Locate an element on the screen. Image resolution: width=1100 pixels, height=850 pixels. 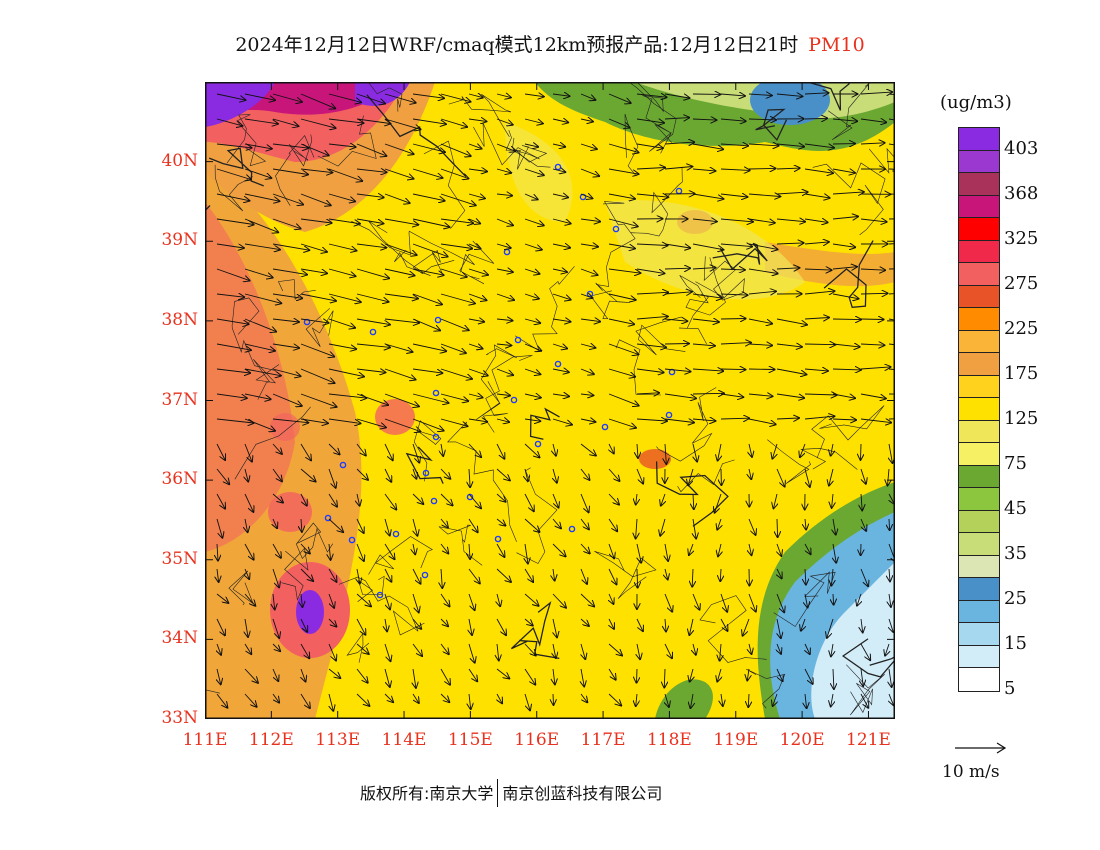
lat-label: 38N is located at coordinates (179, 319).